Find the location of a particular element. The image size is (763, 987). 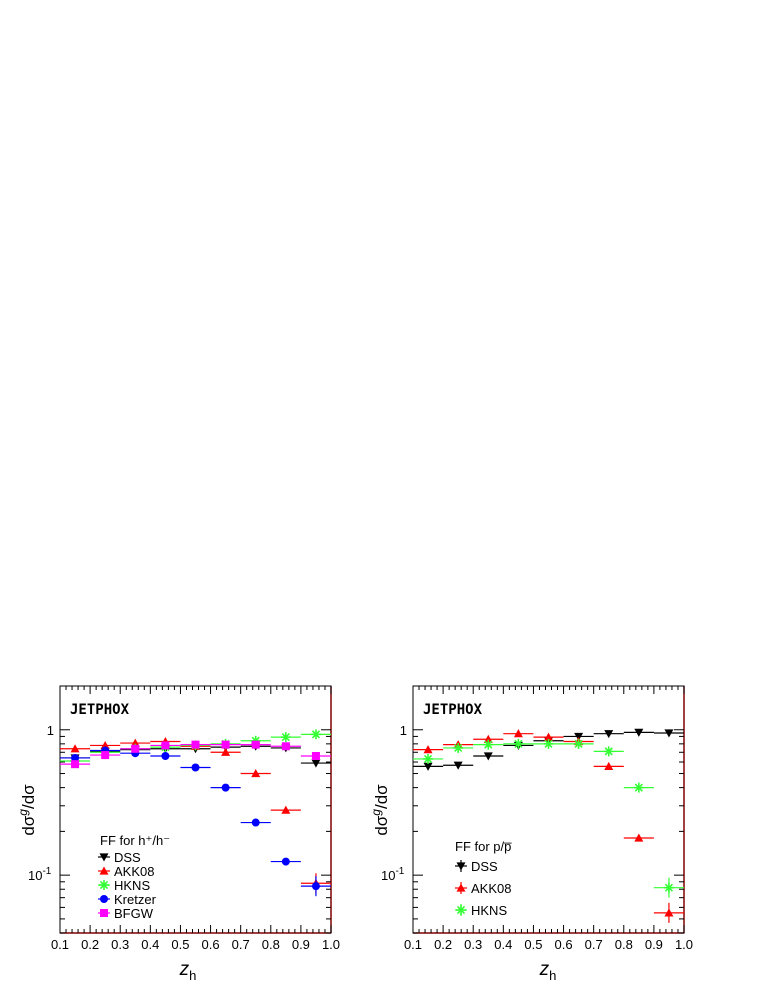

legend-item-dss: DSS is located at coordinates (119, 857).